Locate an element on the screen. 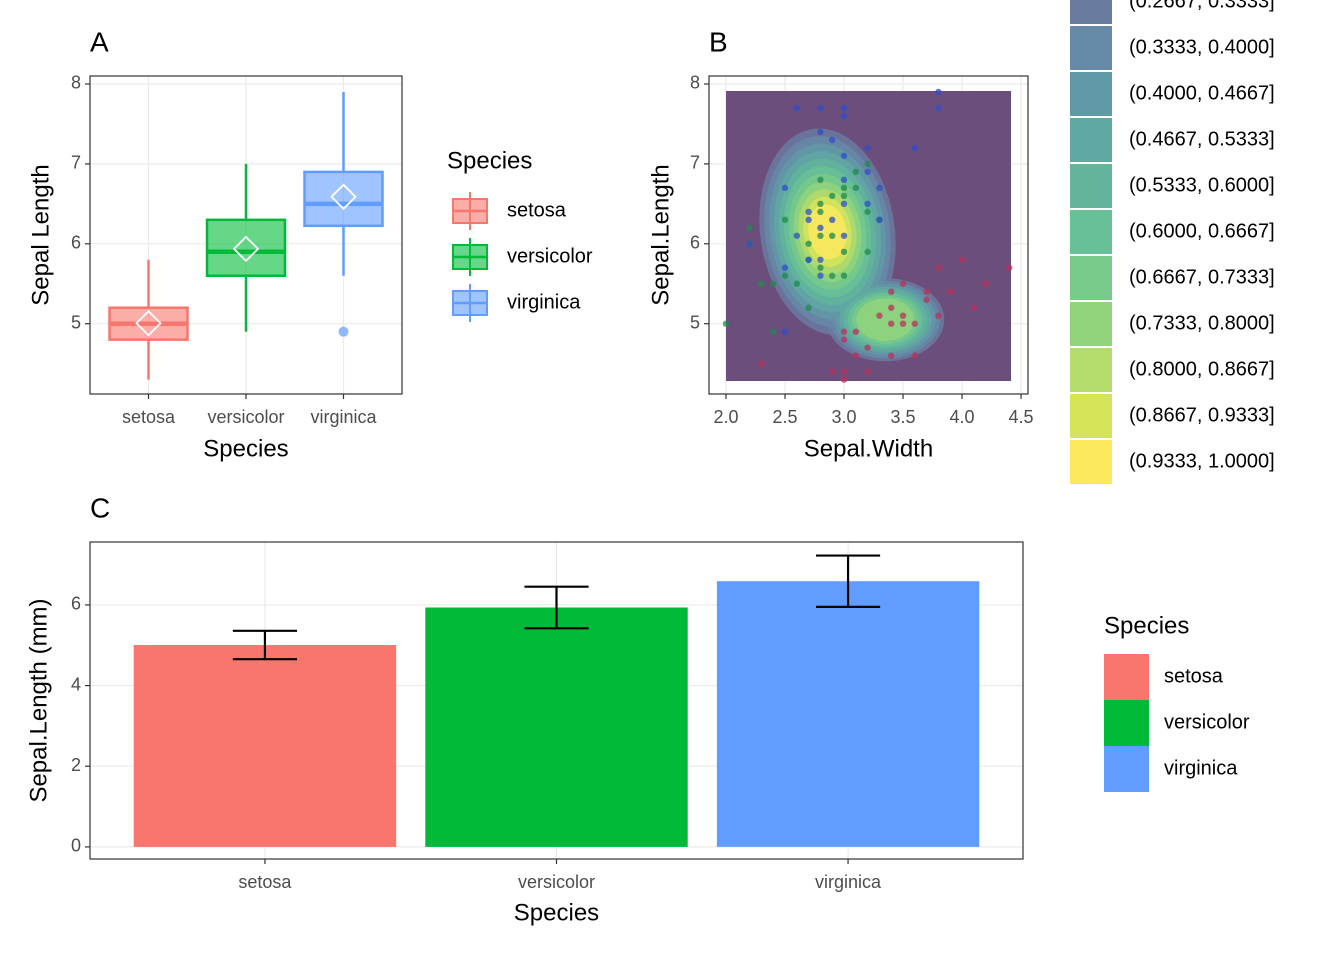  legend-title: Species is located at coordinates (489, 160).